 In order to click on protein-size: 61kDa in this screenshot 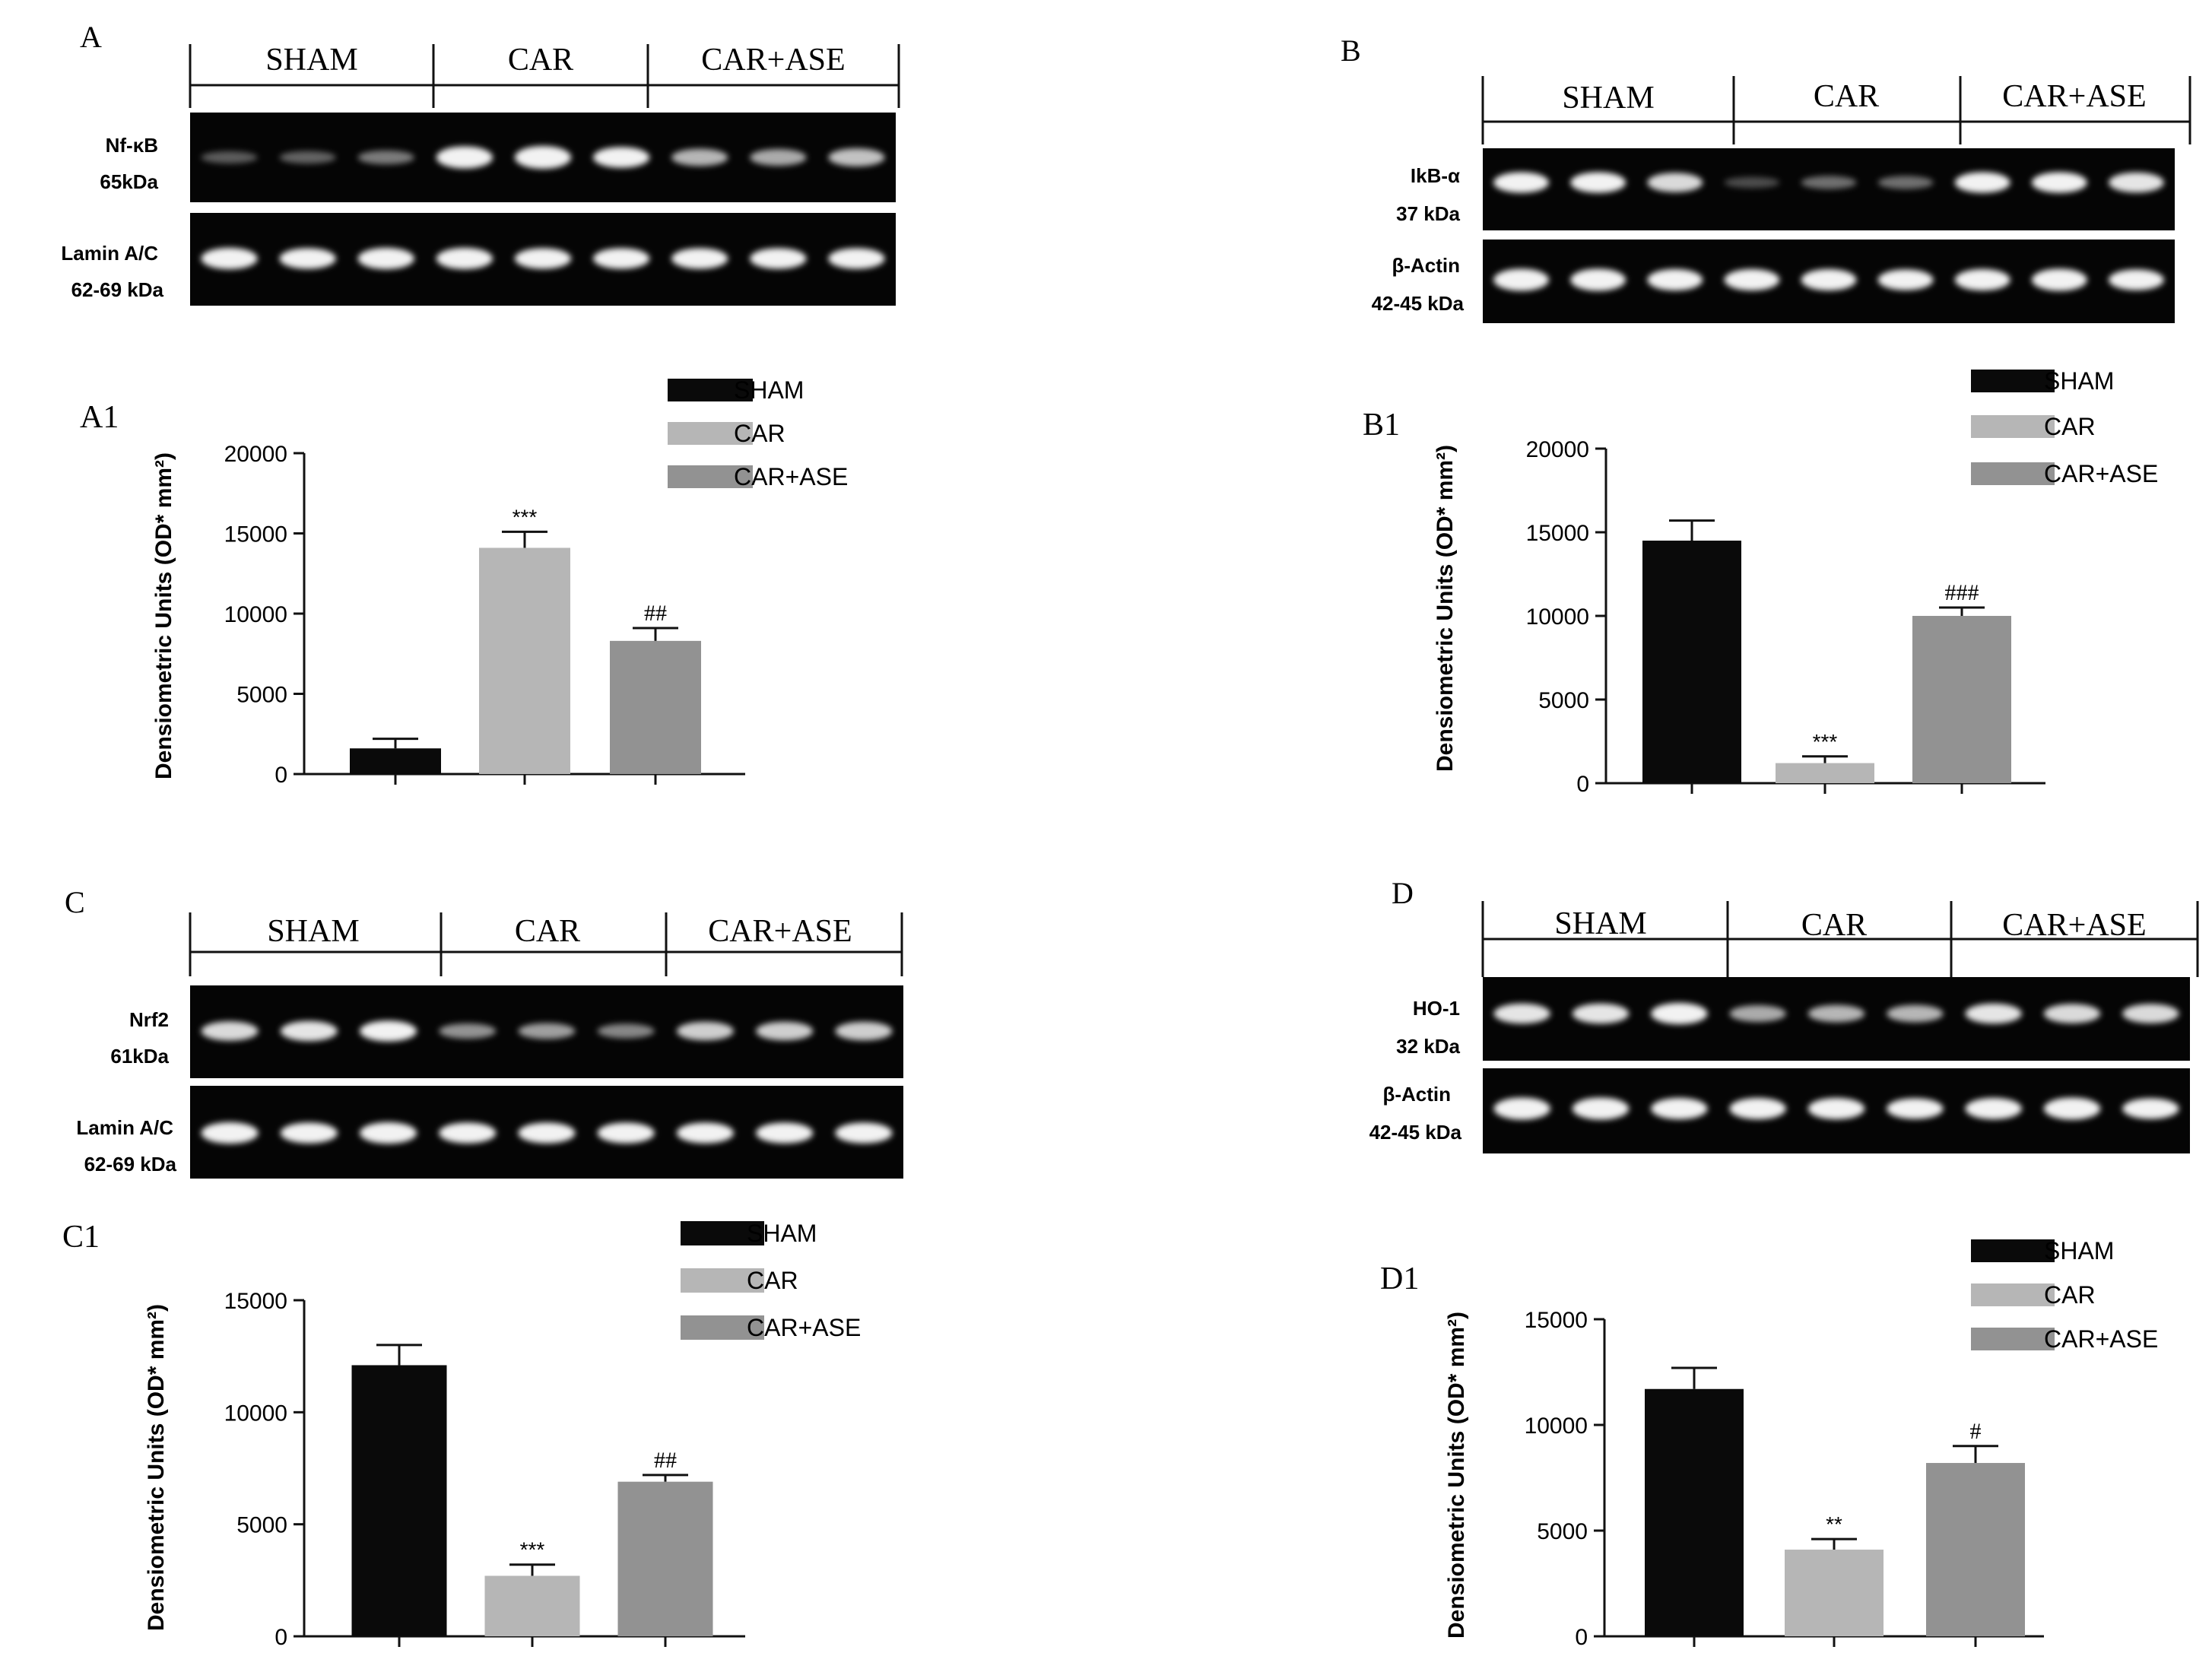, I will do `click(139, 1056)`.